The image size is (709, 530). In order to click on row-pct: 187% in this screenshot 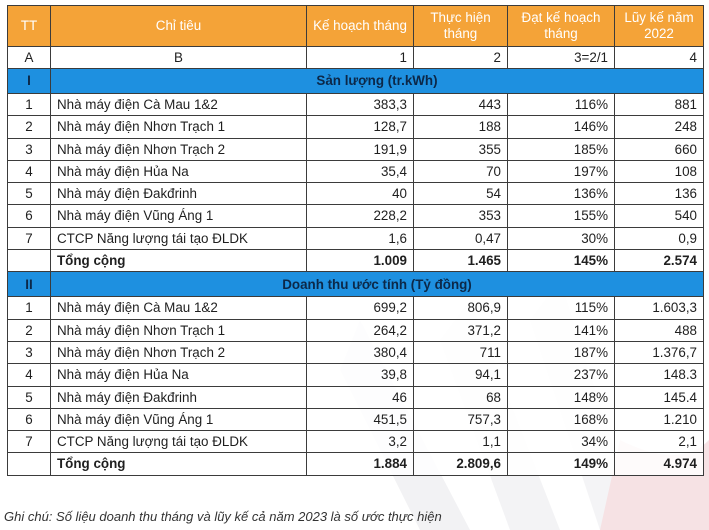, I will do `click(561, 352)`.